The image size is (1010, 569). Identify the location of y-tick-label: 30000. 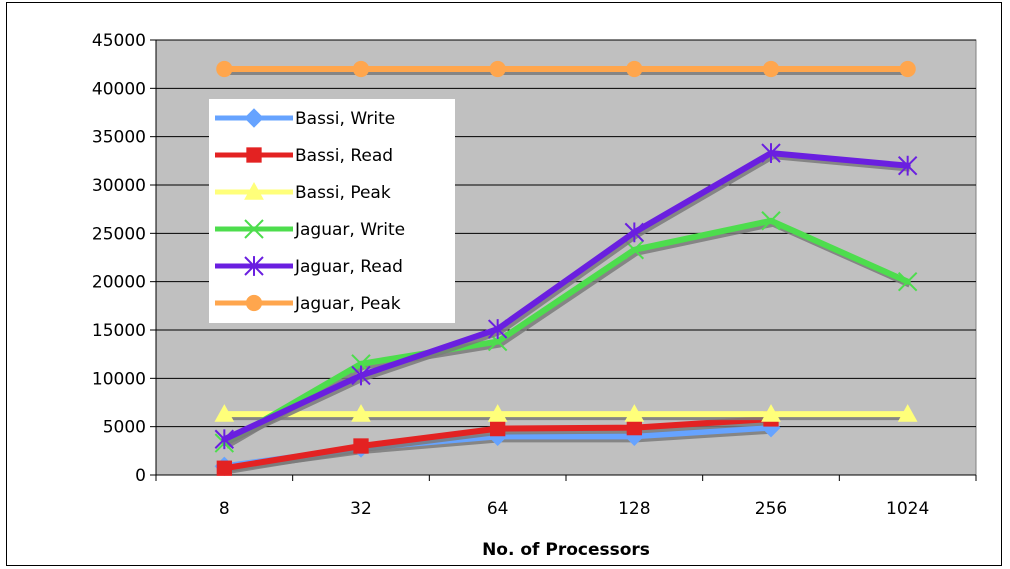
(119, 186).